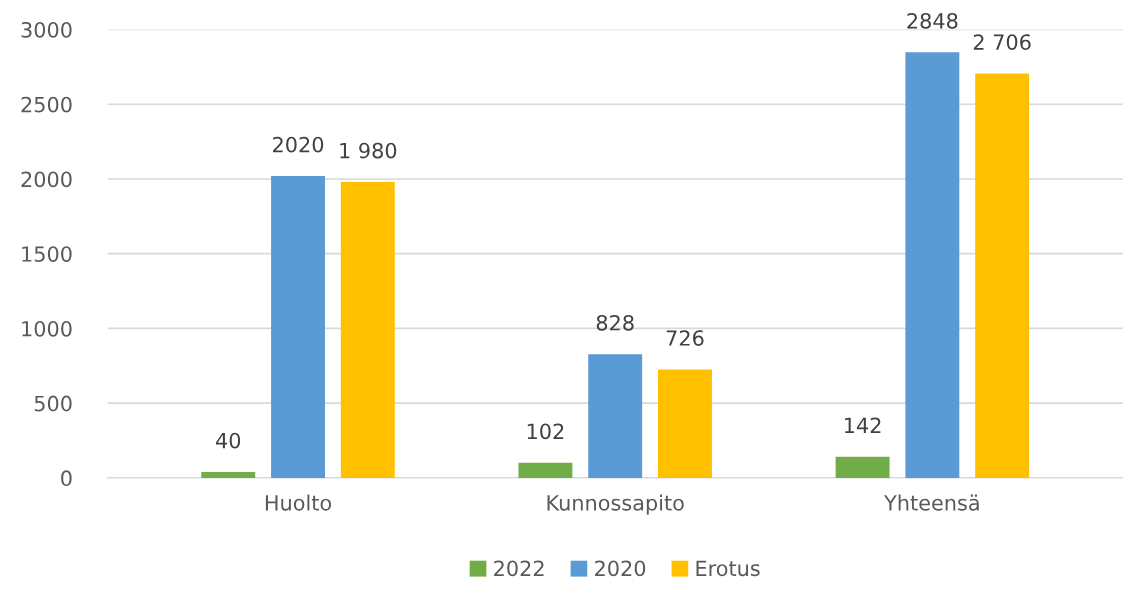  I want to click on y-tick-label: 1500, so click(47, 254).